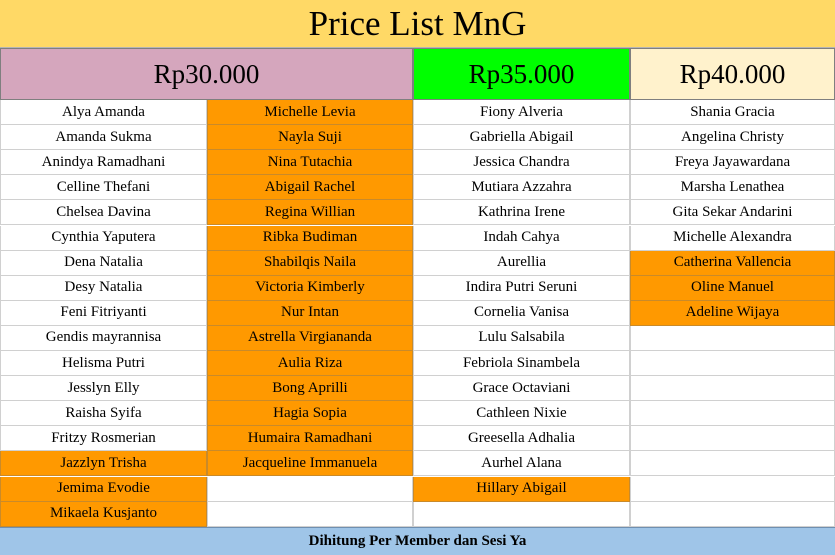  Describe the element at coordinates (521, 489) in the screenshot. I see `member-cell: Hillary Abigail` at that location.